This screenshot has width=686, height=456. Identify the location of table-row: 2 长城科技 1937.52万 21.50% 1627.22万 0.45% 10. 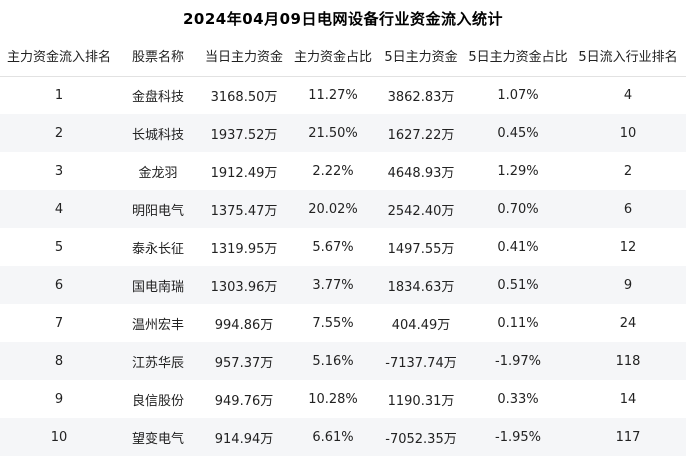
(343, 133).